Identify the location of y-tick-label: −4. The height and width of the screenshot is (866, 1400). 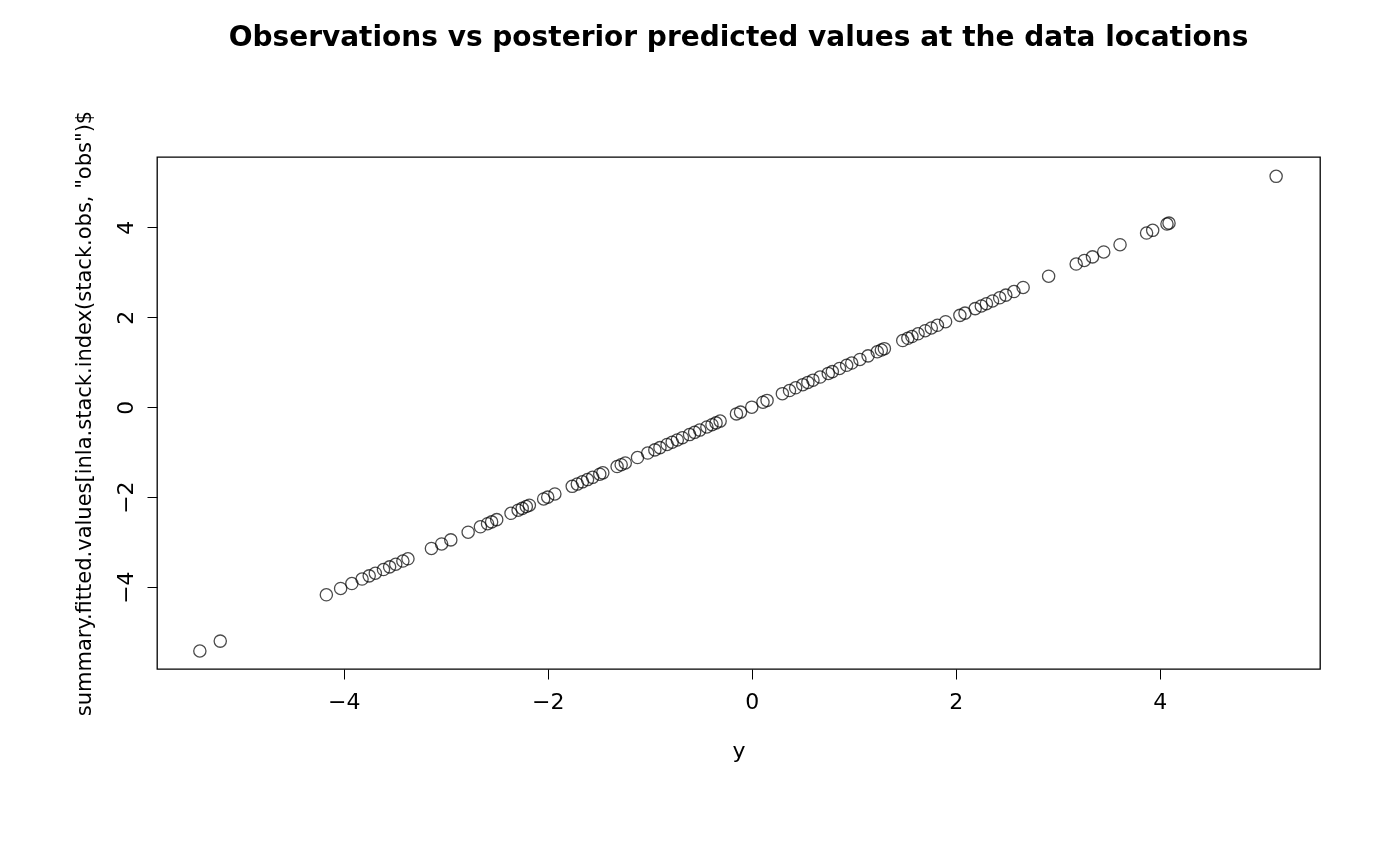
(125, 587).